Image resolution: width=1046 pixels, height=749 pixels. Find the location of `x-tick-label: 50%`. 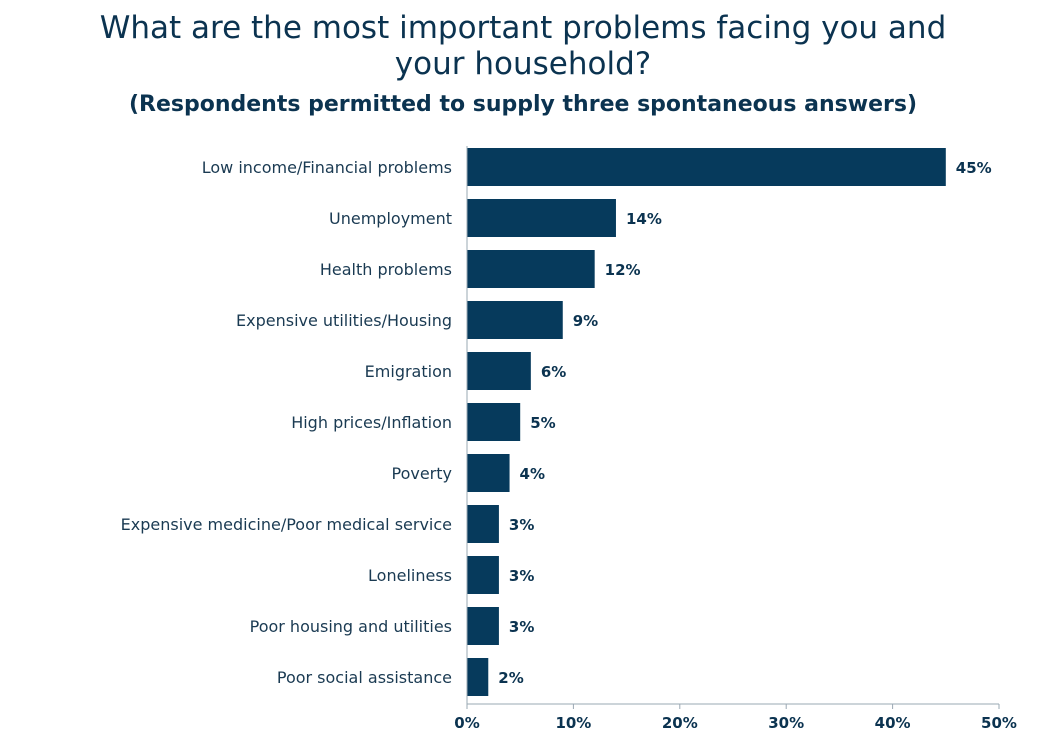

x-tick-label: 50% is located at coordinates (999, 723).